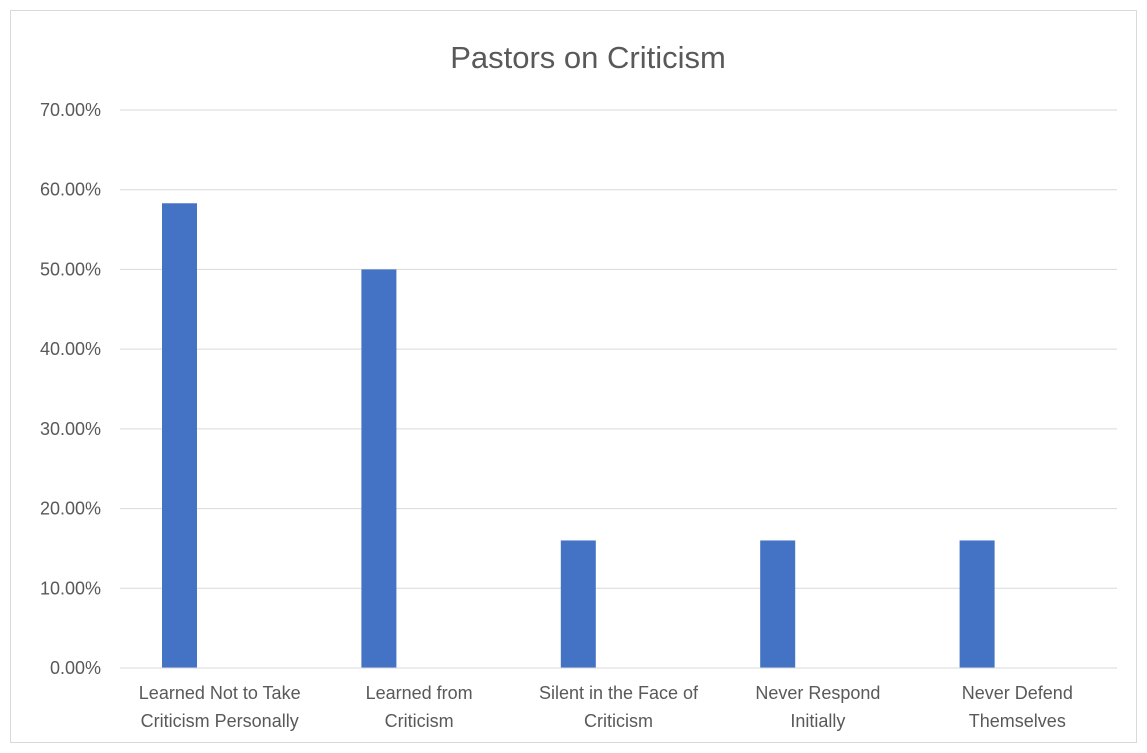  What do you see at coordinates (817, 693) in the screenshot?
I see `x-category-label-line: Never Respond` at bounding box center [817, 693].